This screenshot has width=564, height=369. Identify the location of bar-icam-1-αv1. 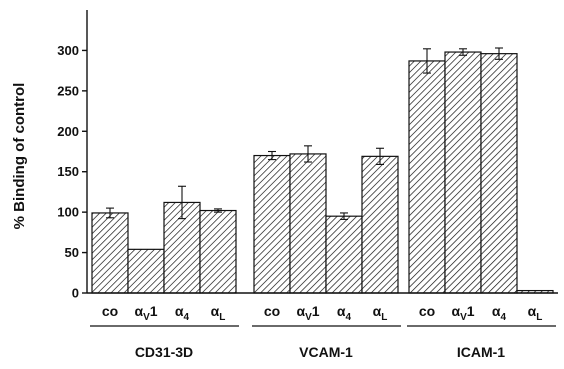
(463, 172).